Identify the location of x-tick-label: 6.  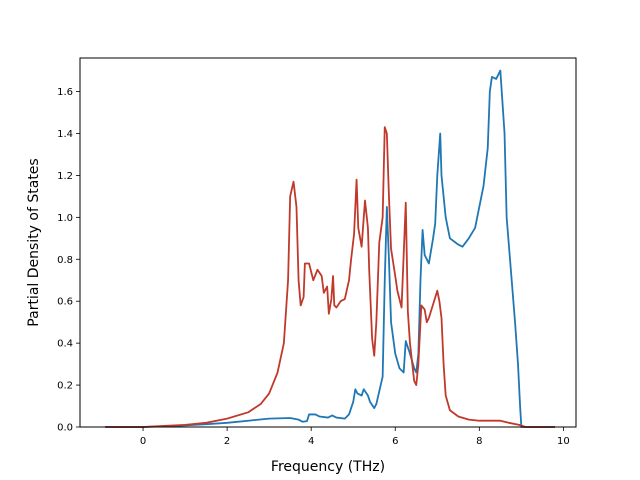
(395, 441).